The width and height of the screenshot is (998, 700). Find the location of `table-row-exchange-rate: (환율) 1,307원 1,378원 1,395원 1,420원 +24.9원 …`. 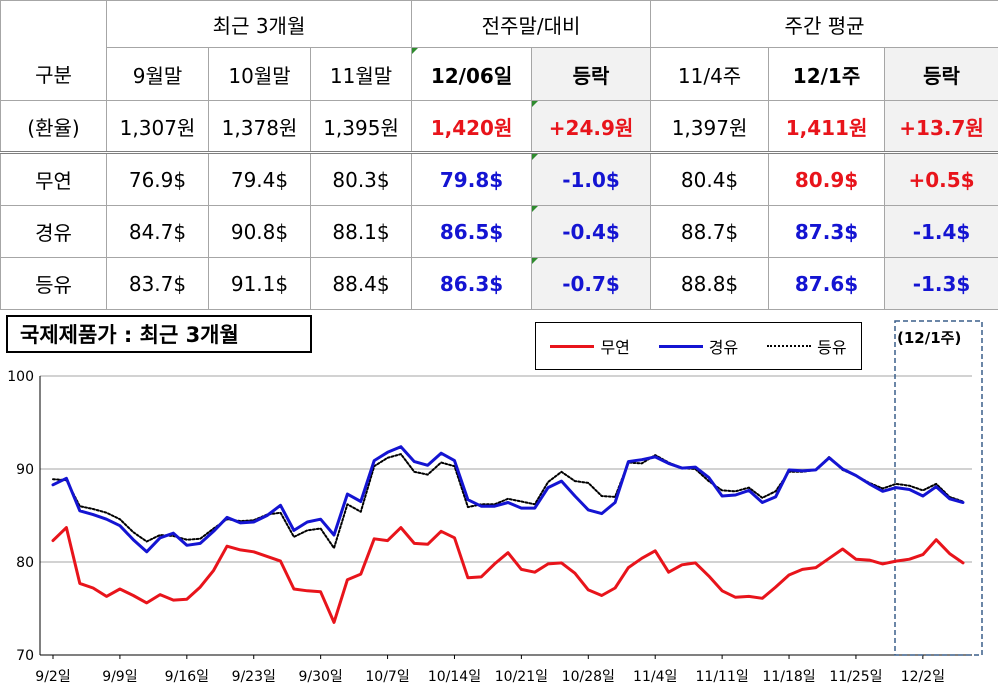

table-row-exchange-rate: (환율) 1,307원 1,378원 1,395원 1,420원 +24.9원 … is located at coordinates (499, 127).